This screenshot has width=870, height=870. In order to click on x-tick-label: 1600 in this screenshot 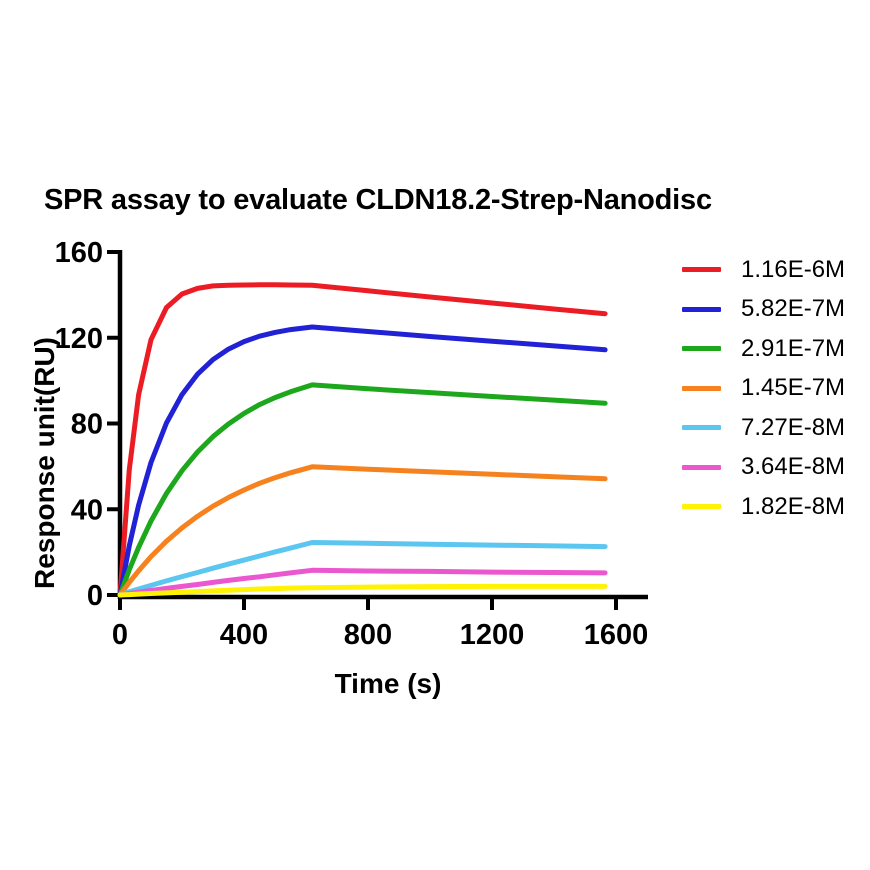, I will do `click(616, 635)`.